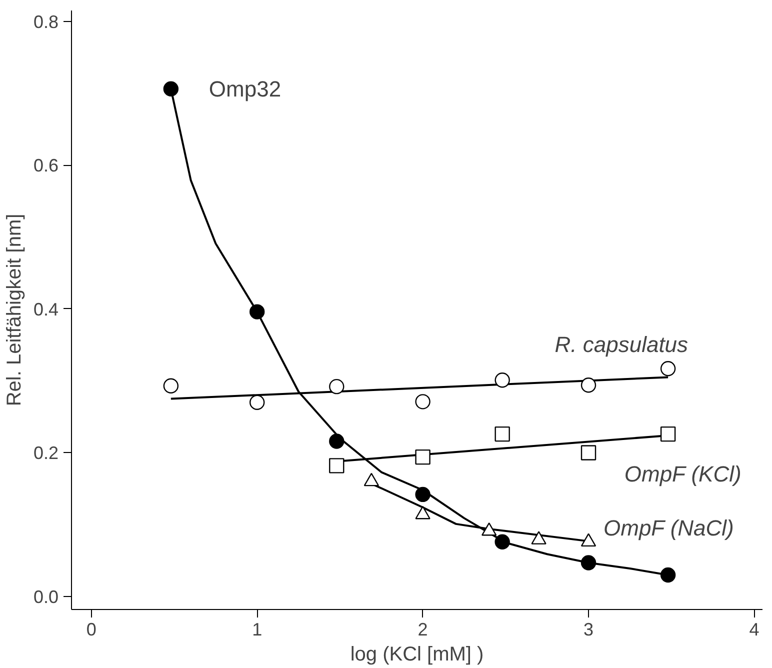 Image resolution: width=772 pixels, height=668 pixels. What do you see at coordinates (46, 22) in the screenshot?
I see `y-tick-label: 0.8` at bounding box center [46, 22].